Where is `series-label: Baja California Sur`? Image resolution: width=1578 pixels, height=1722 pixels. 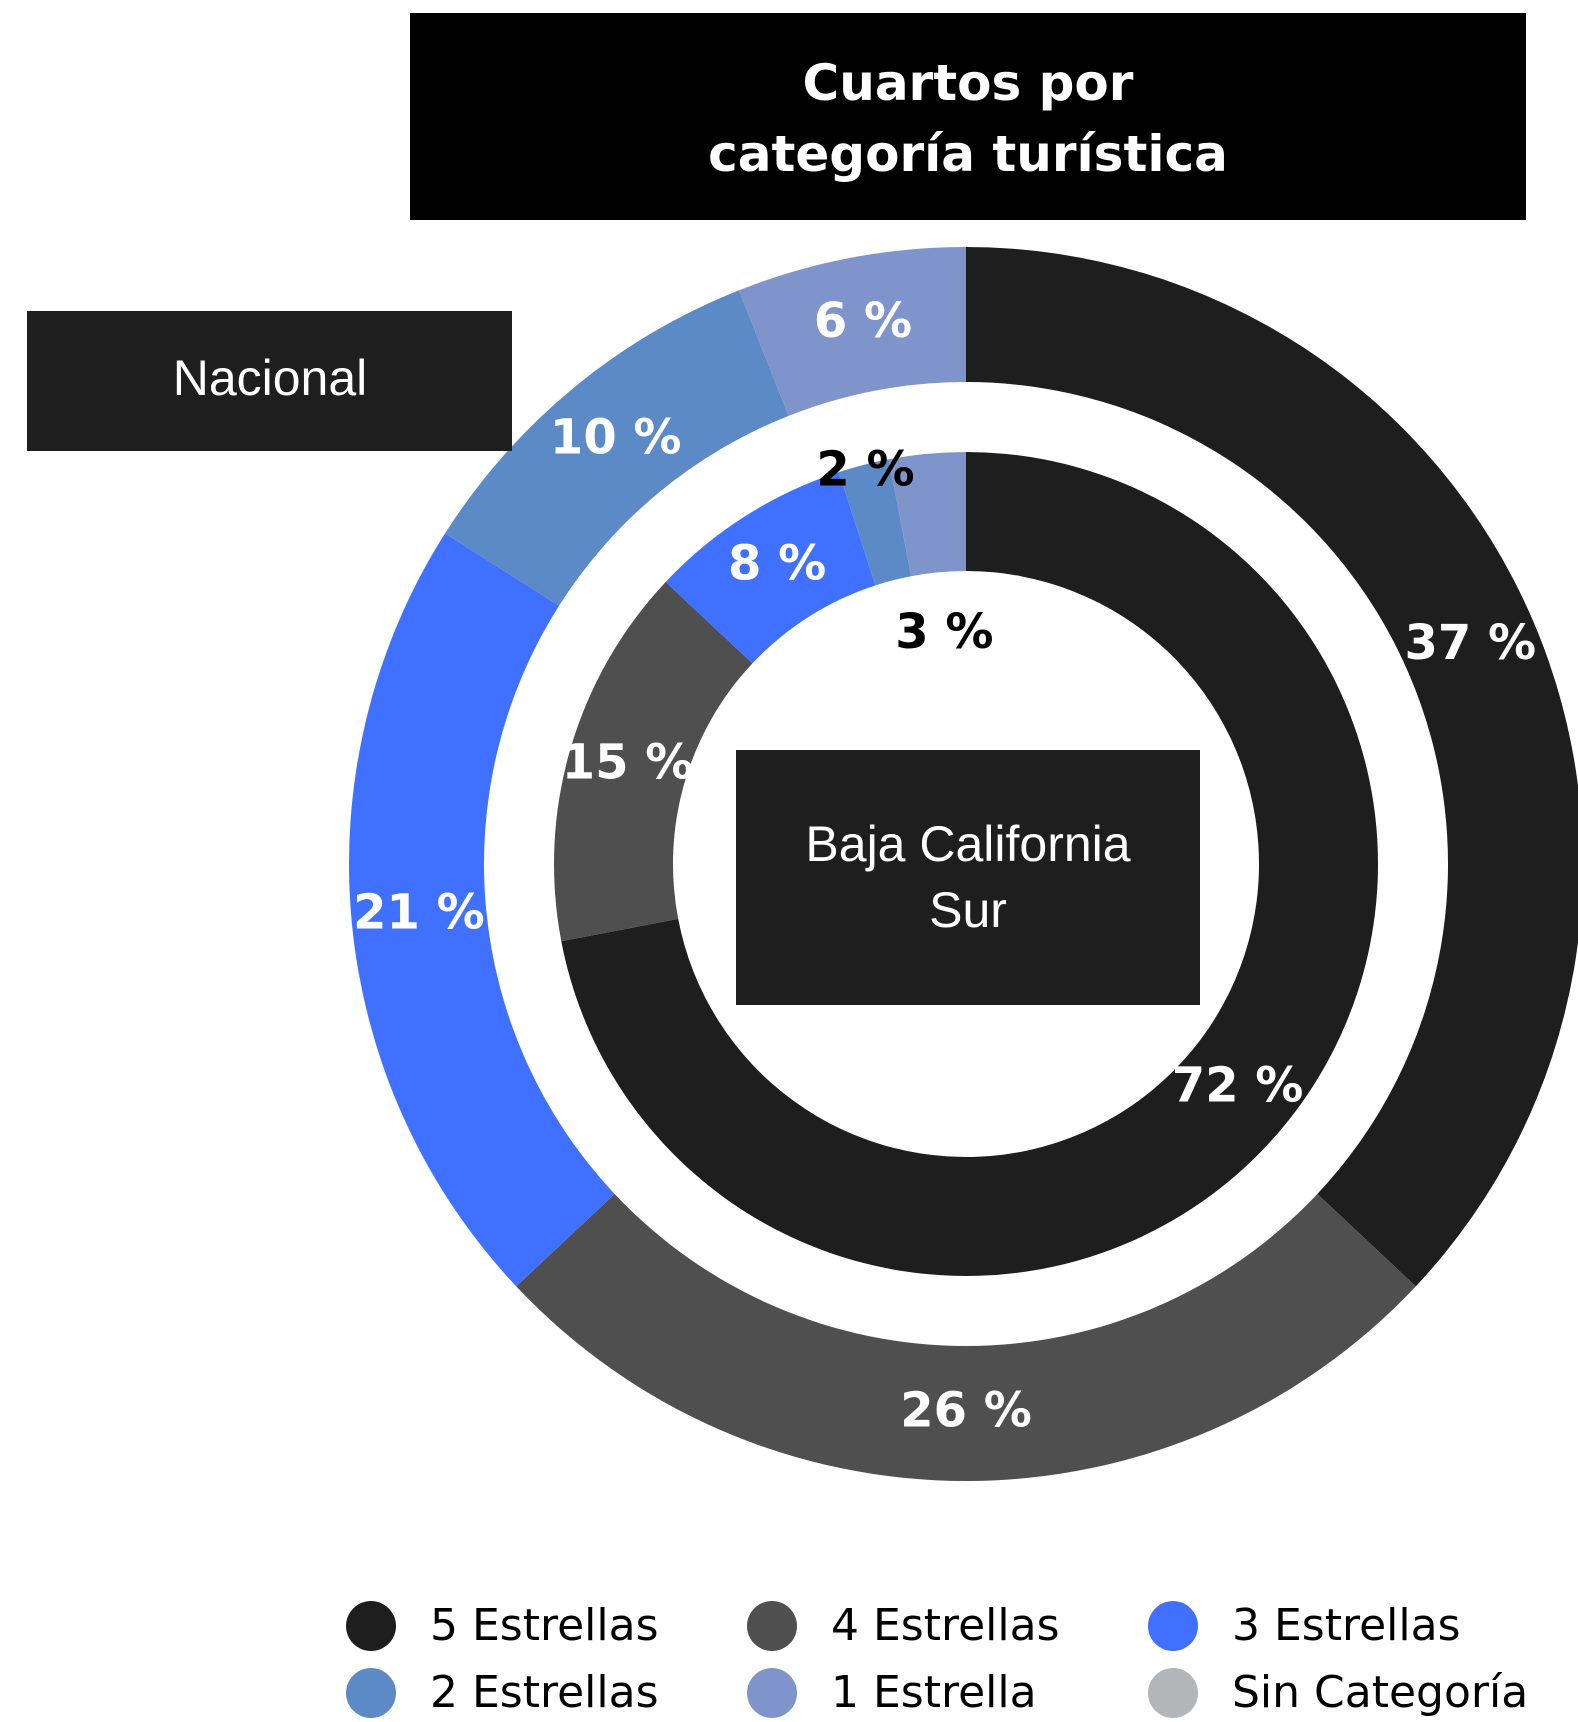
series-label: Baja California Sur is located at coordinates (967, 877).